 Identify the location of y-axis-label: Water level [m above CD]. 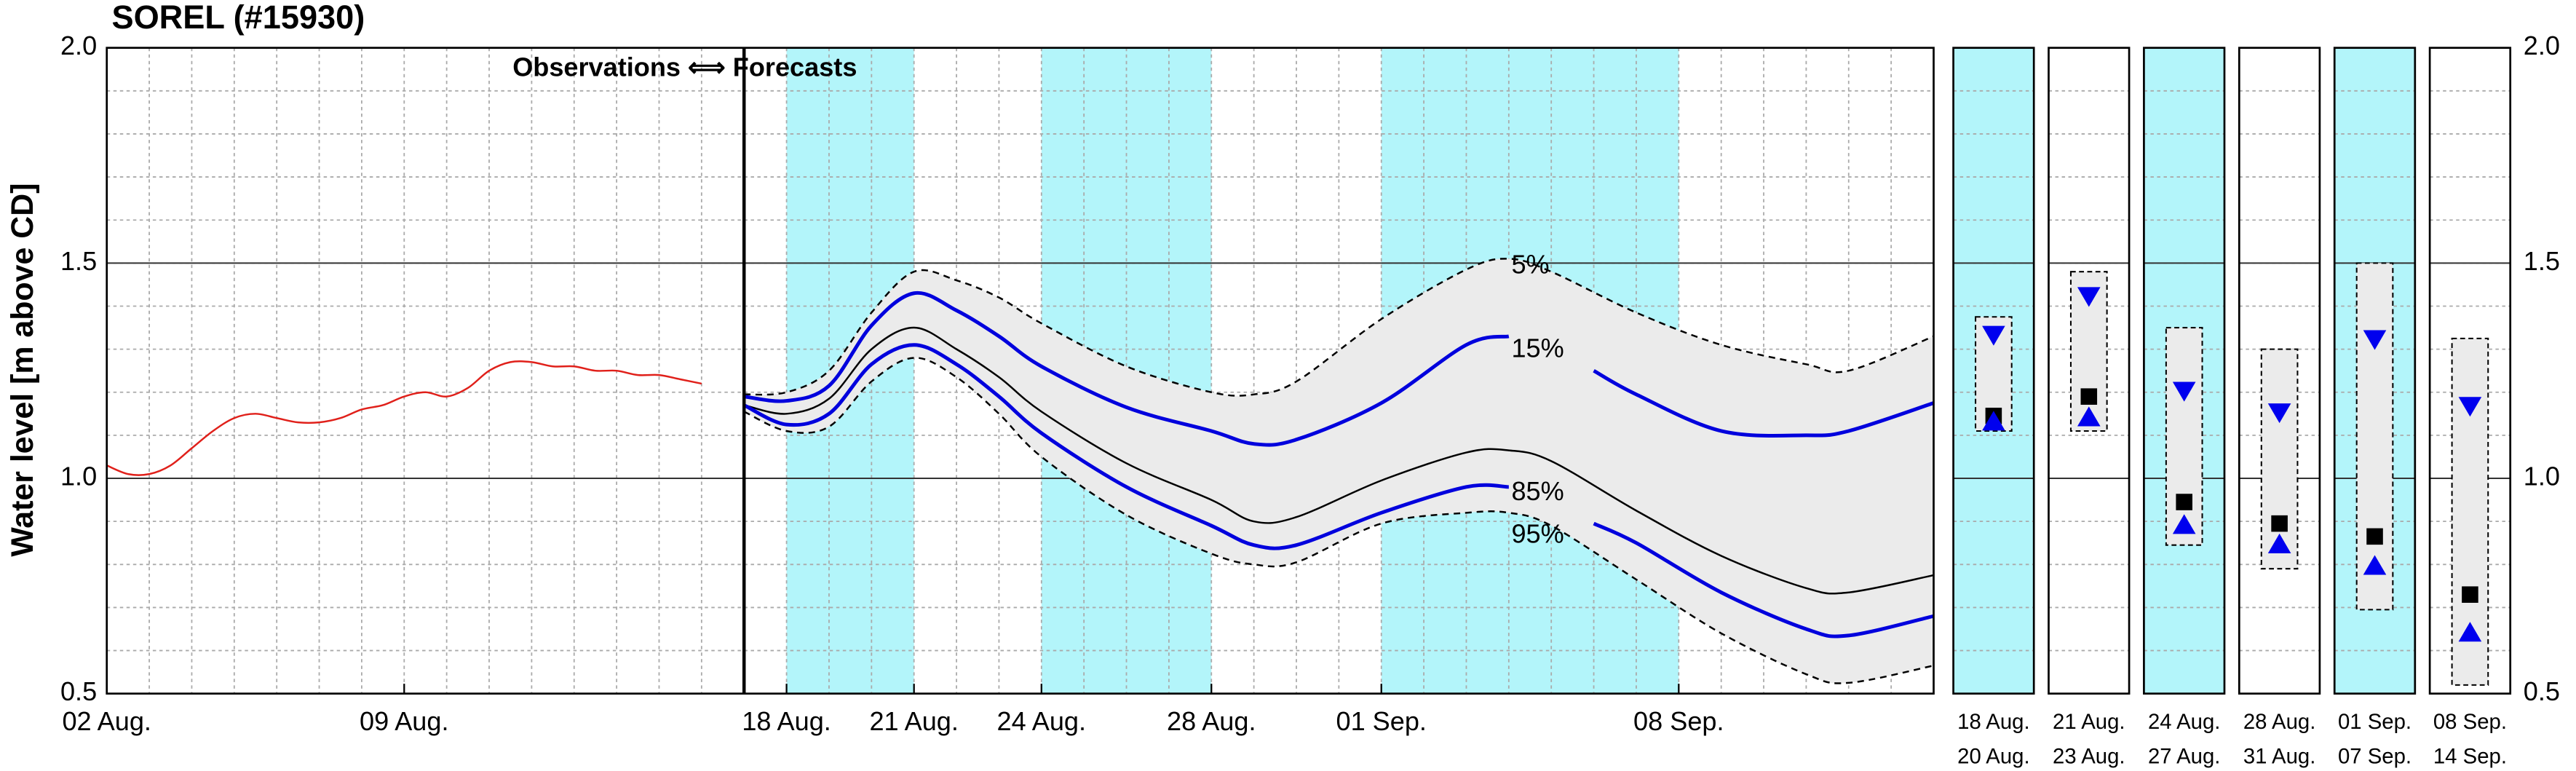
(22, 370).